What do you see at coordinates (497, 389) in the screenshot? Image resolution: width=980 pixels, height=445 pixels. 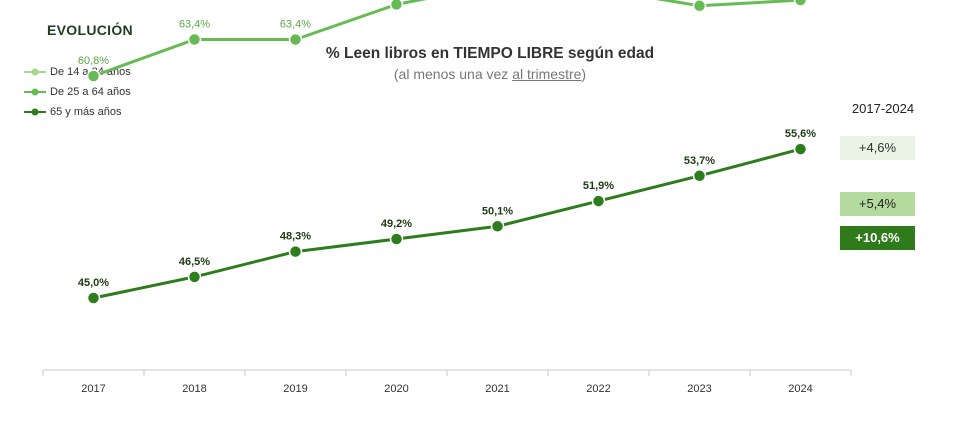 I see `x-tick-label: 2021` at bounding box center [497, 389].